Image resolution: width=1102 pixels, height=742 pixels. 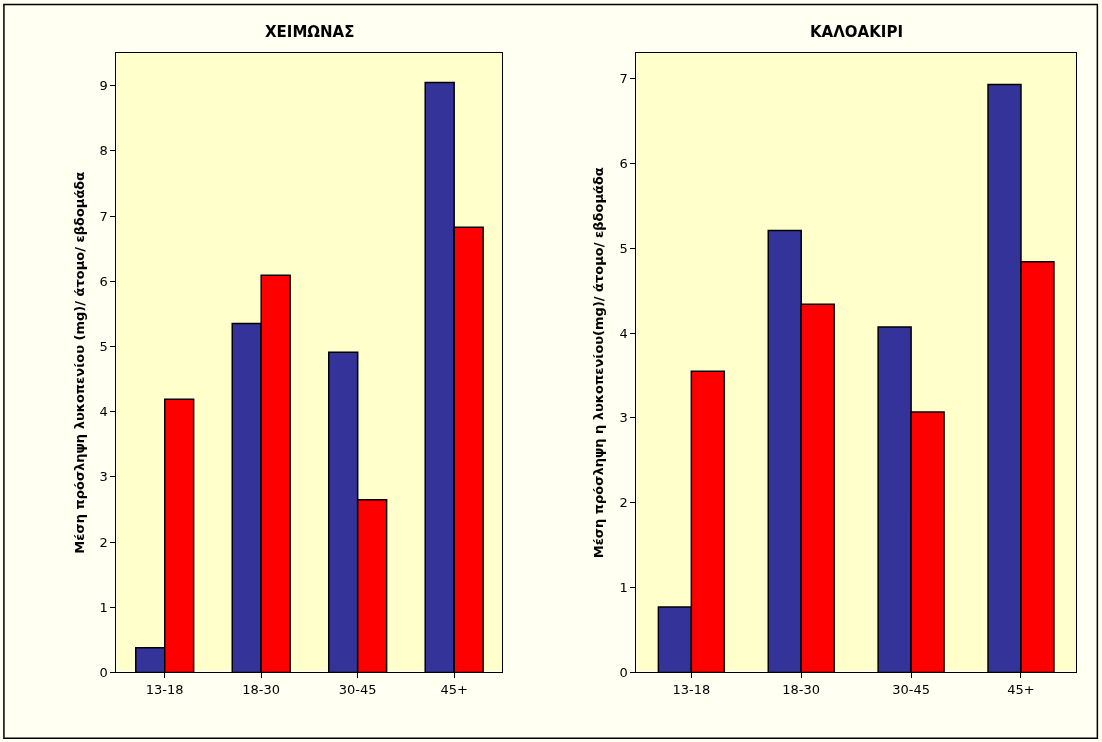 What do you see at coordinates (103, 151) in the screenshot?
I see `y-tick-label: 8` at bounding box center [103, 151].